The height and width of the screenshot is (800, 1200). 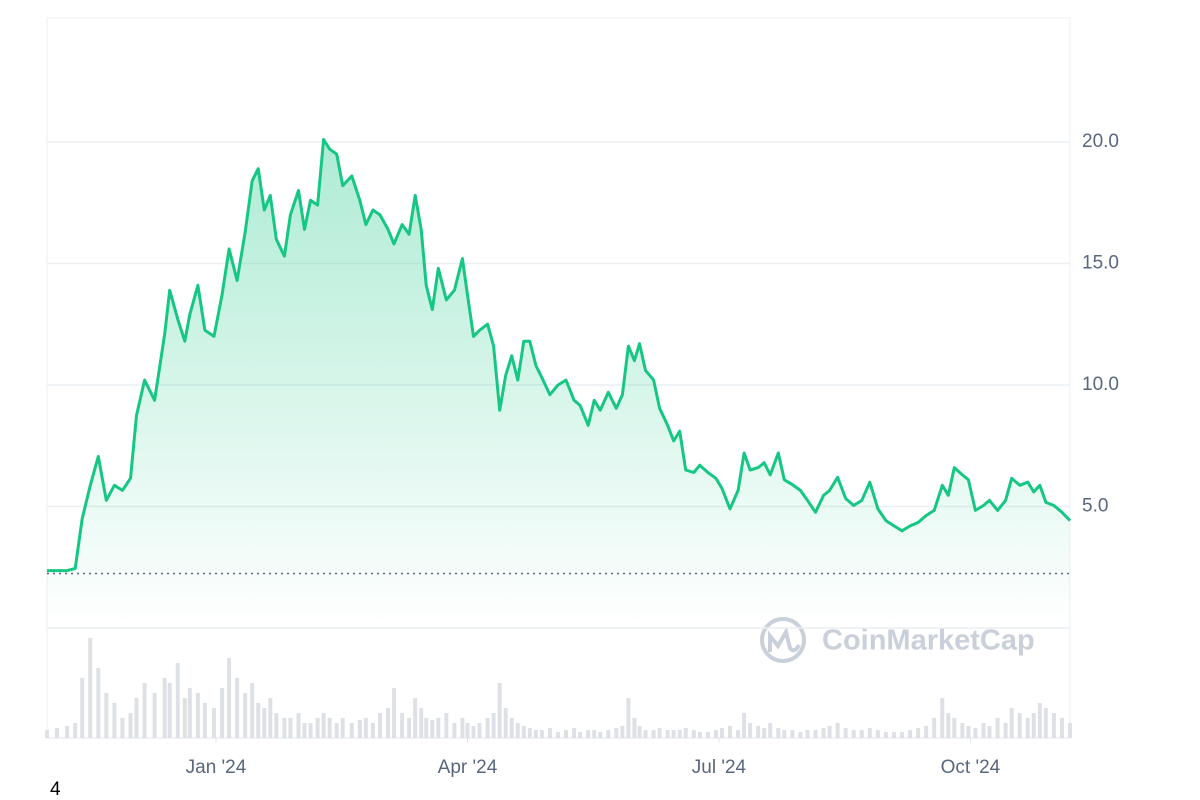 I want to click on x-tick-label: Jul '24, so click(x=719, y=767).